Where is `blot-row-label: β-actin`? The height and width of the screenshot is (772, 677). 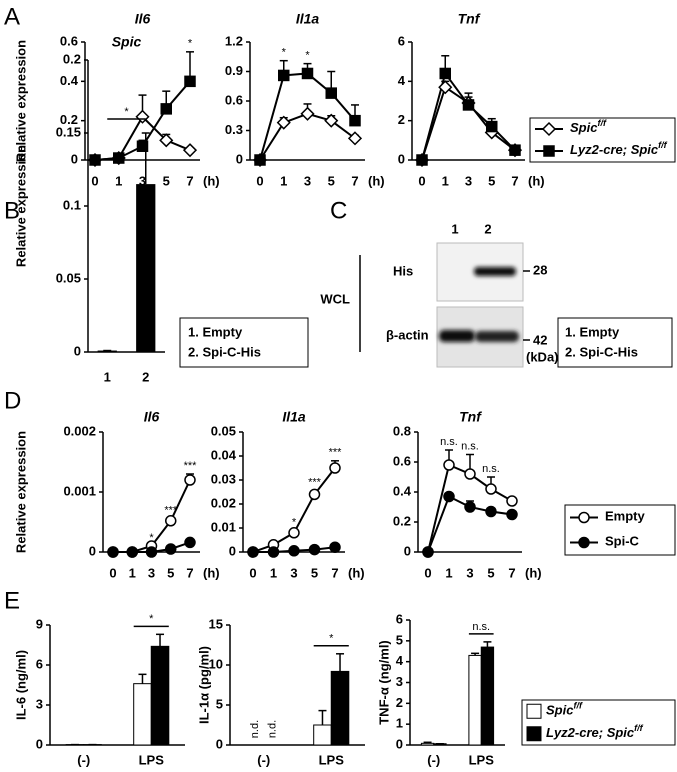
blot-row-label: β-actin is located at coordinates (407, 334).